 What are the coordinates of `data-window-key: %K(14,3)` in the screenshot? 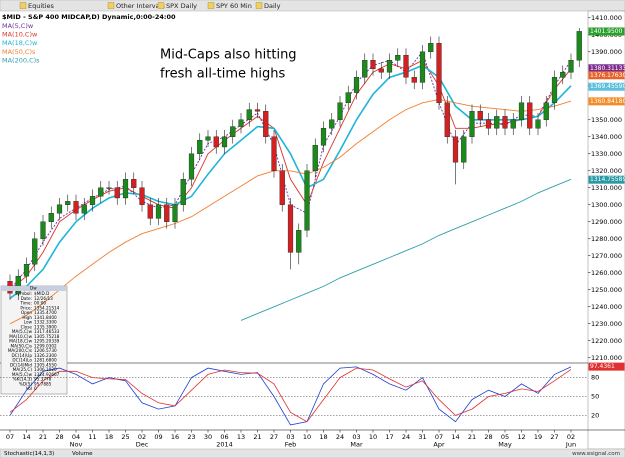 It's located at (23, 379).